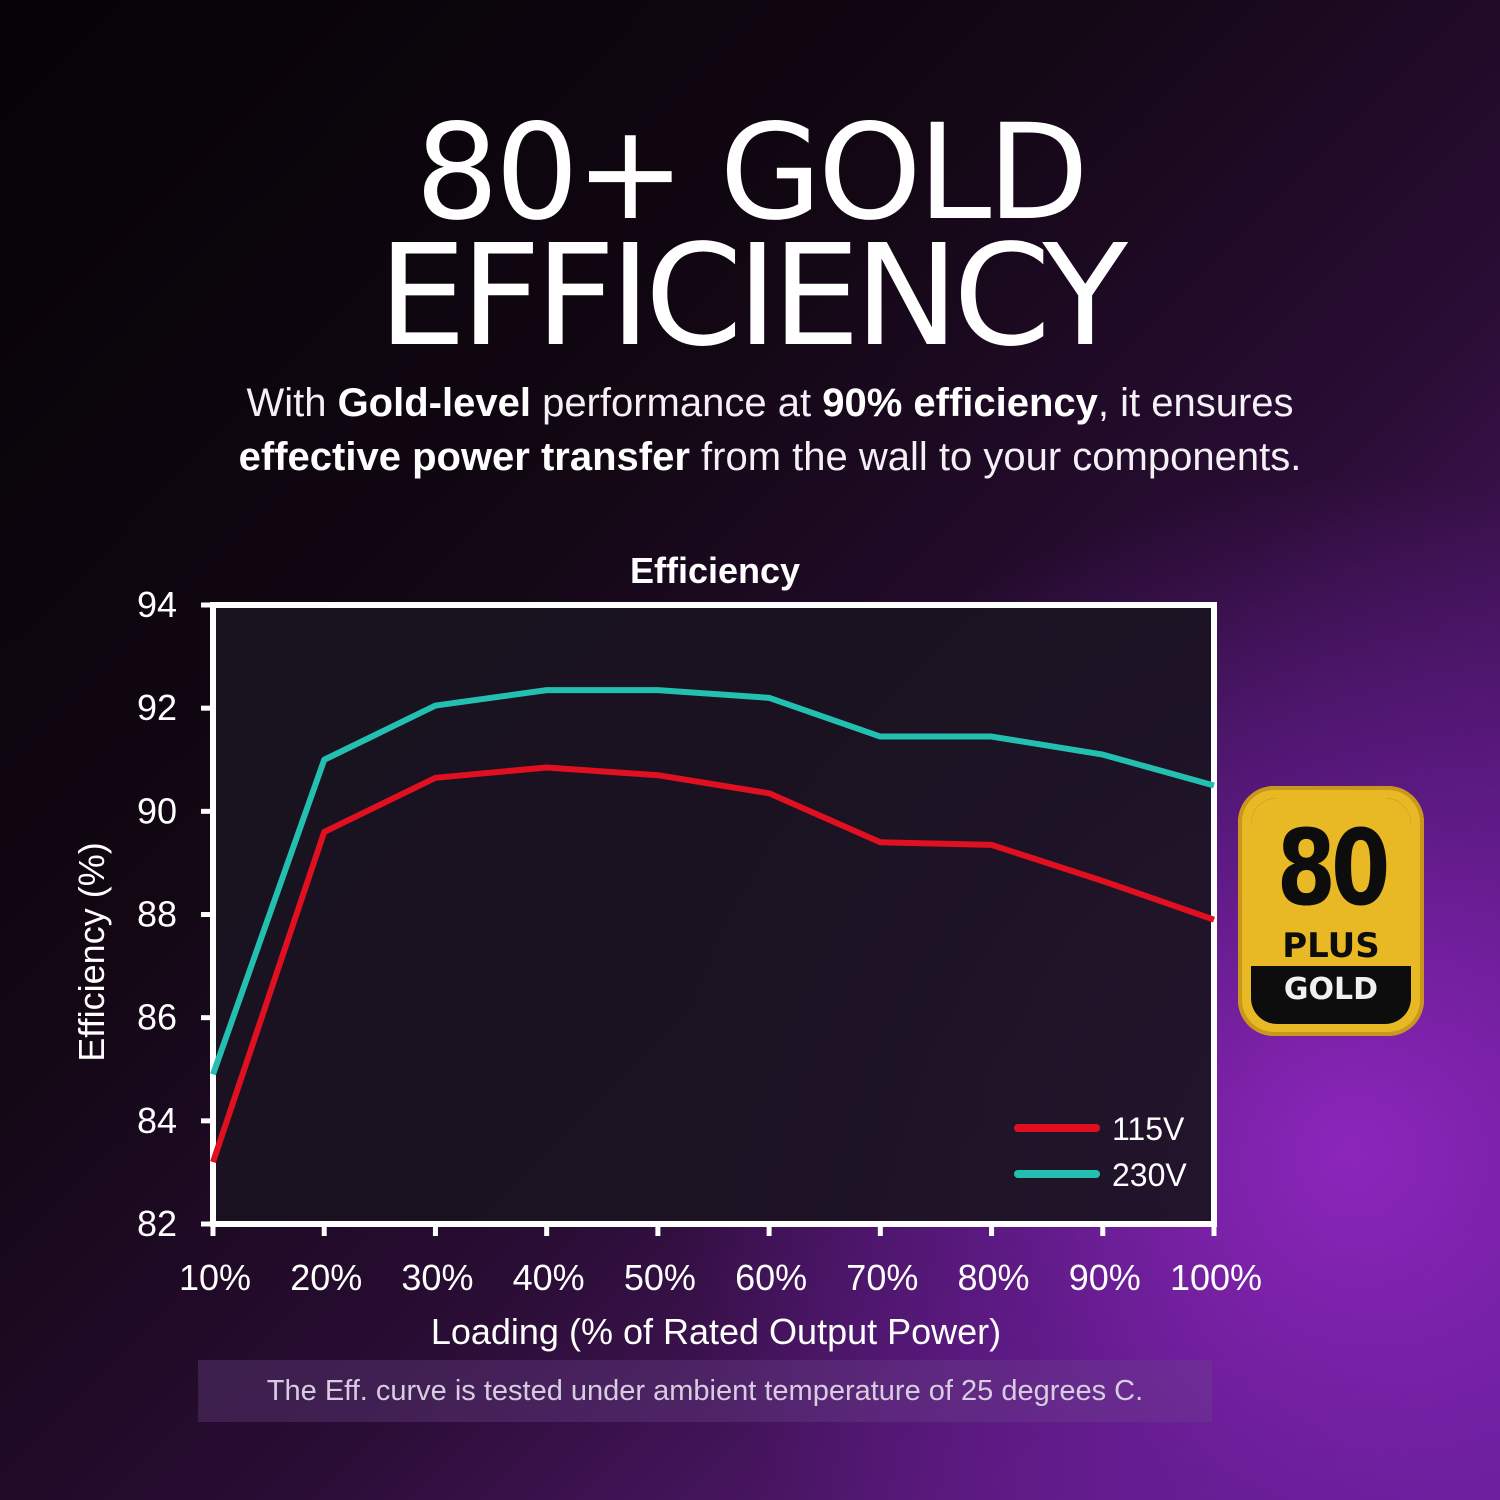 This screenshot has height=1500, width=1500. I want to click on y-axis-title: Efficiency (%), so click(91, 951).